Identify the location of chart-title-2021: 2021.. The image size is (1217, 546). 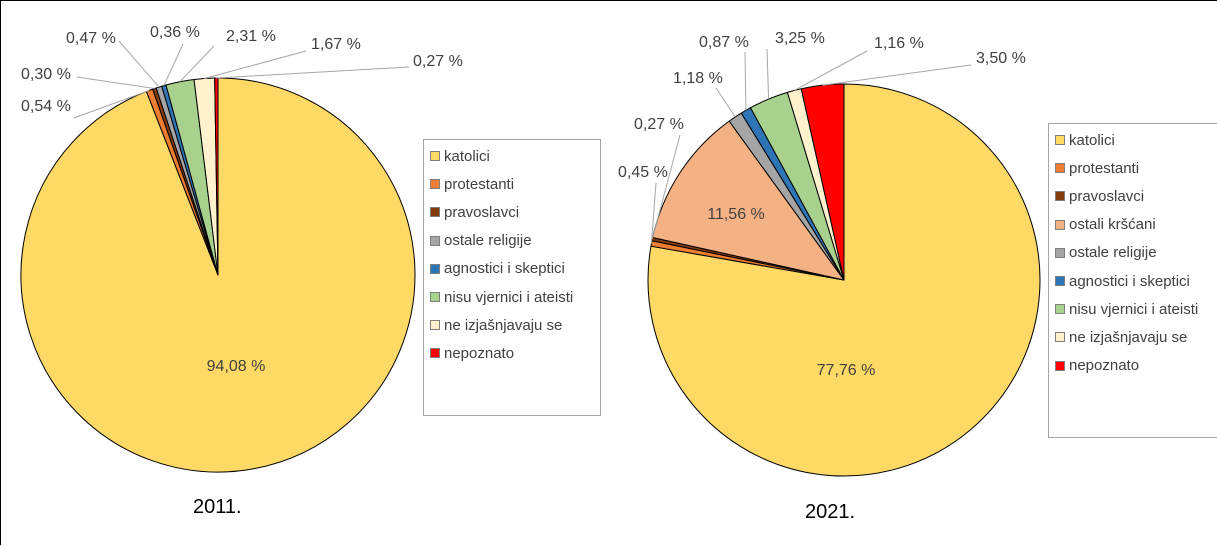
(830, 512).